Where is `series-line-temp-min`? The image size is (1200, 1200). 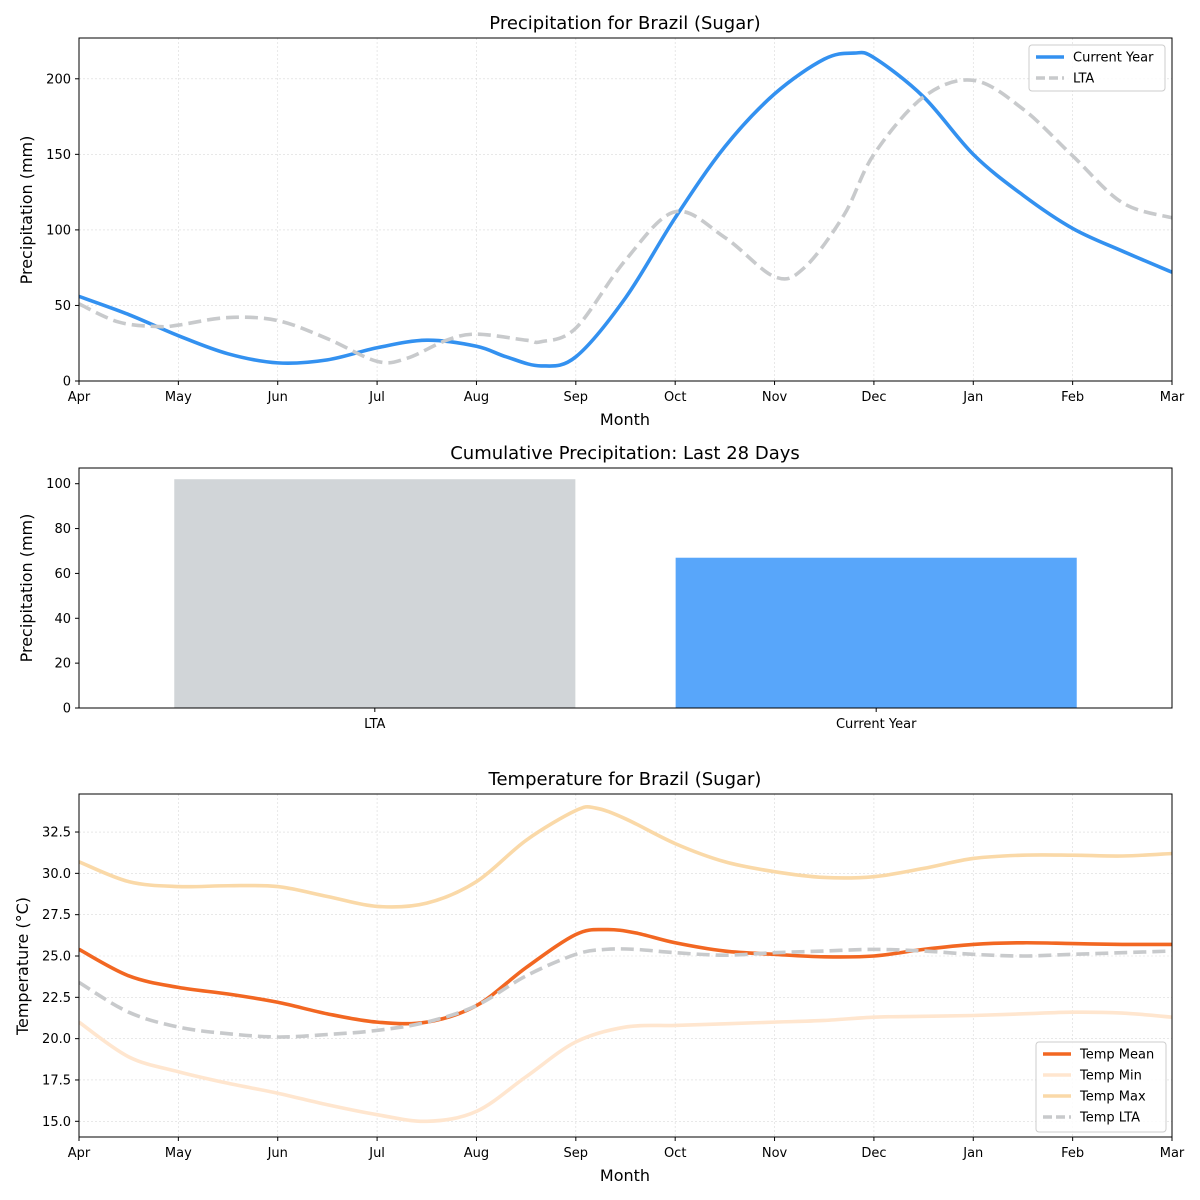
series-line-temp-min is located at coordinates (625, 1067).